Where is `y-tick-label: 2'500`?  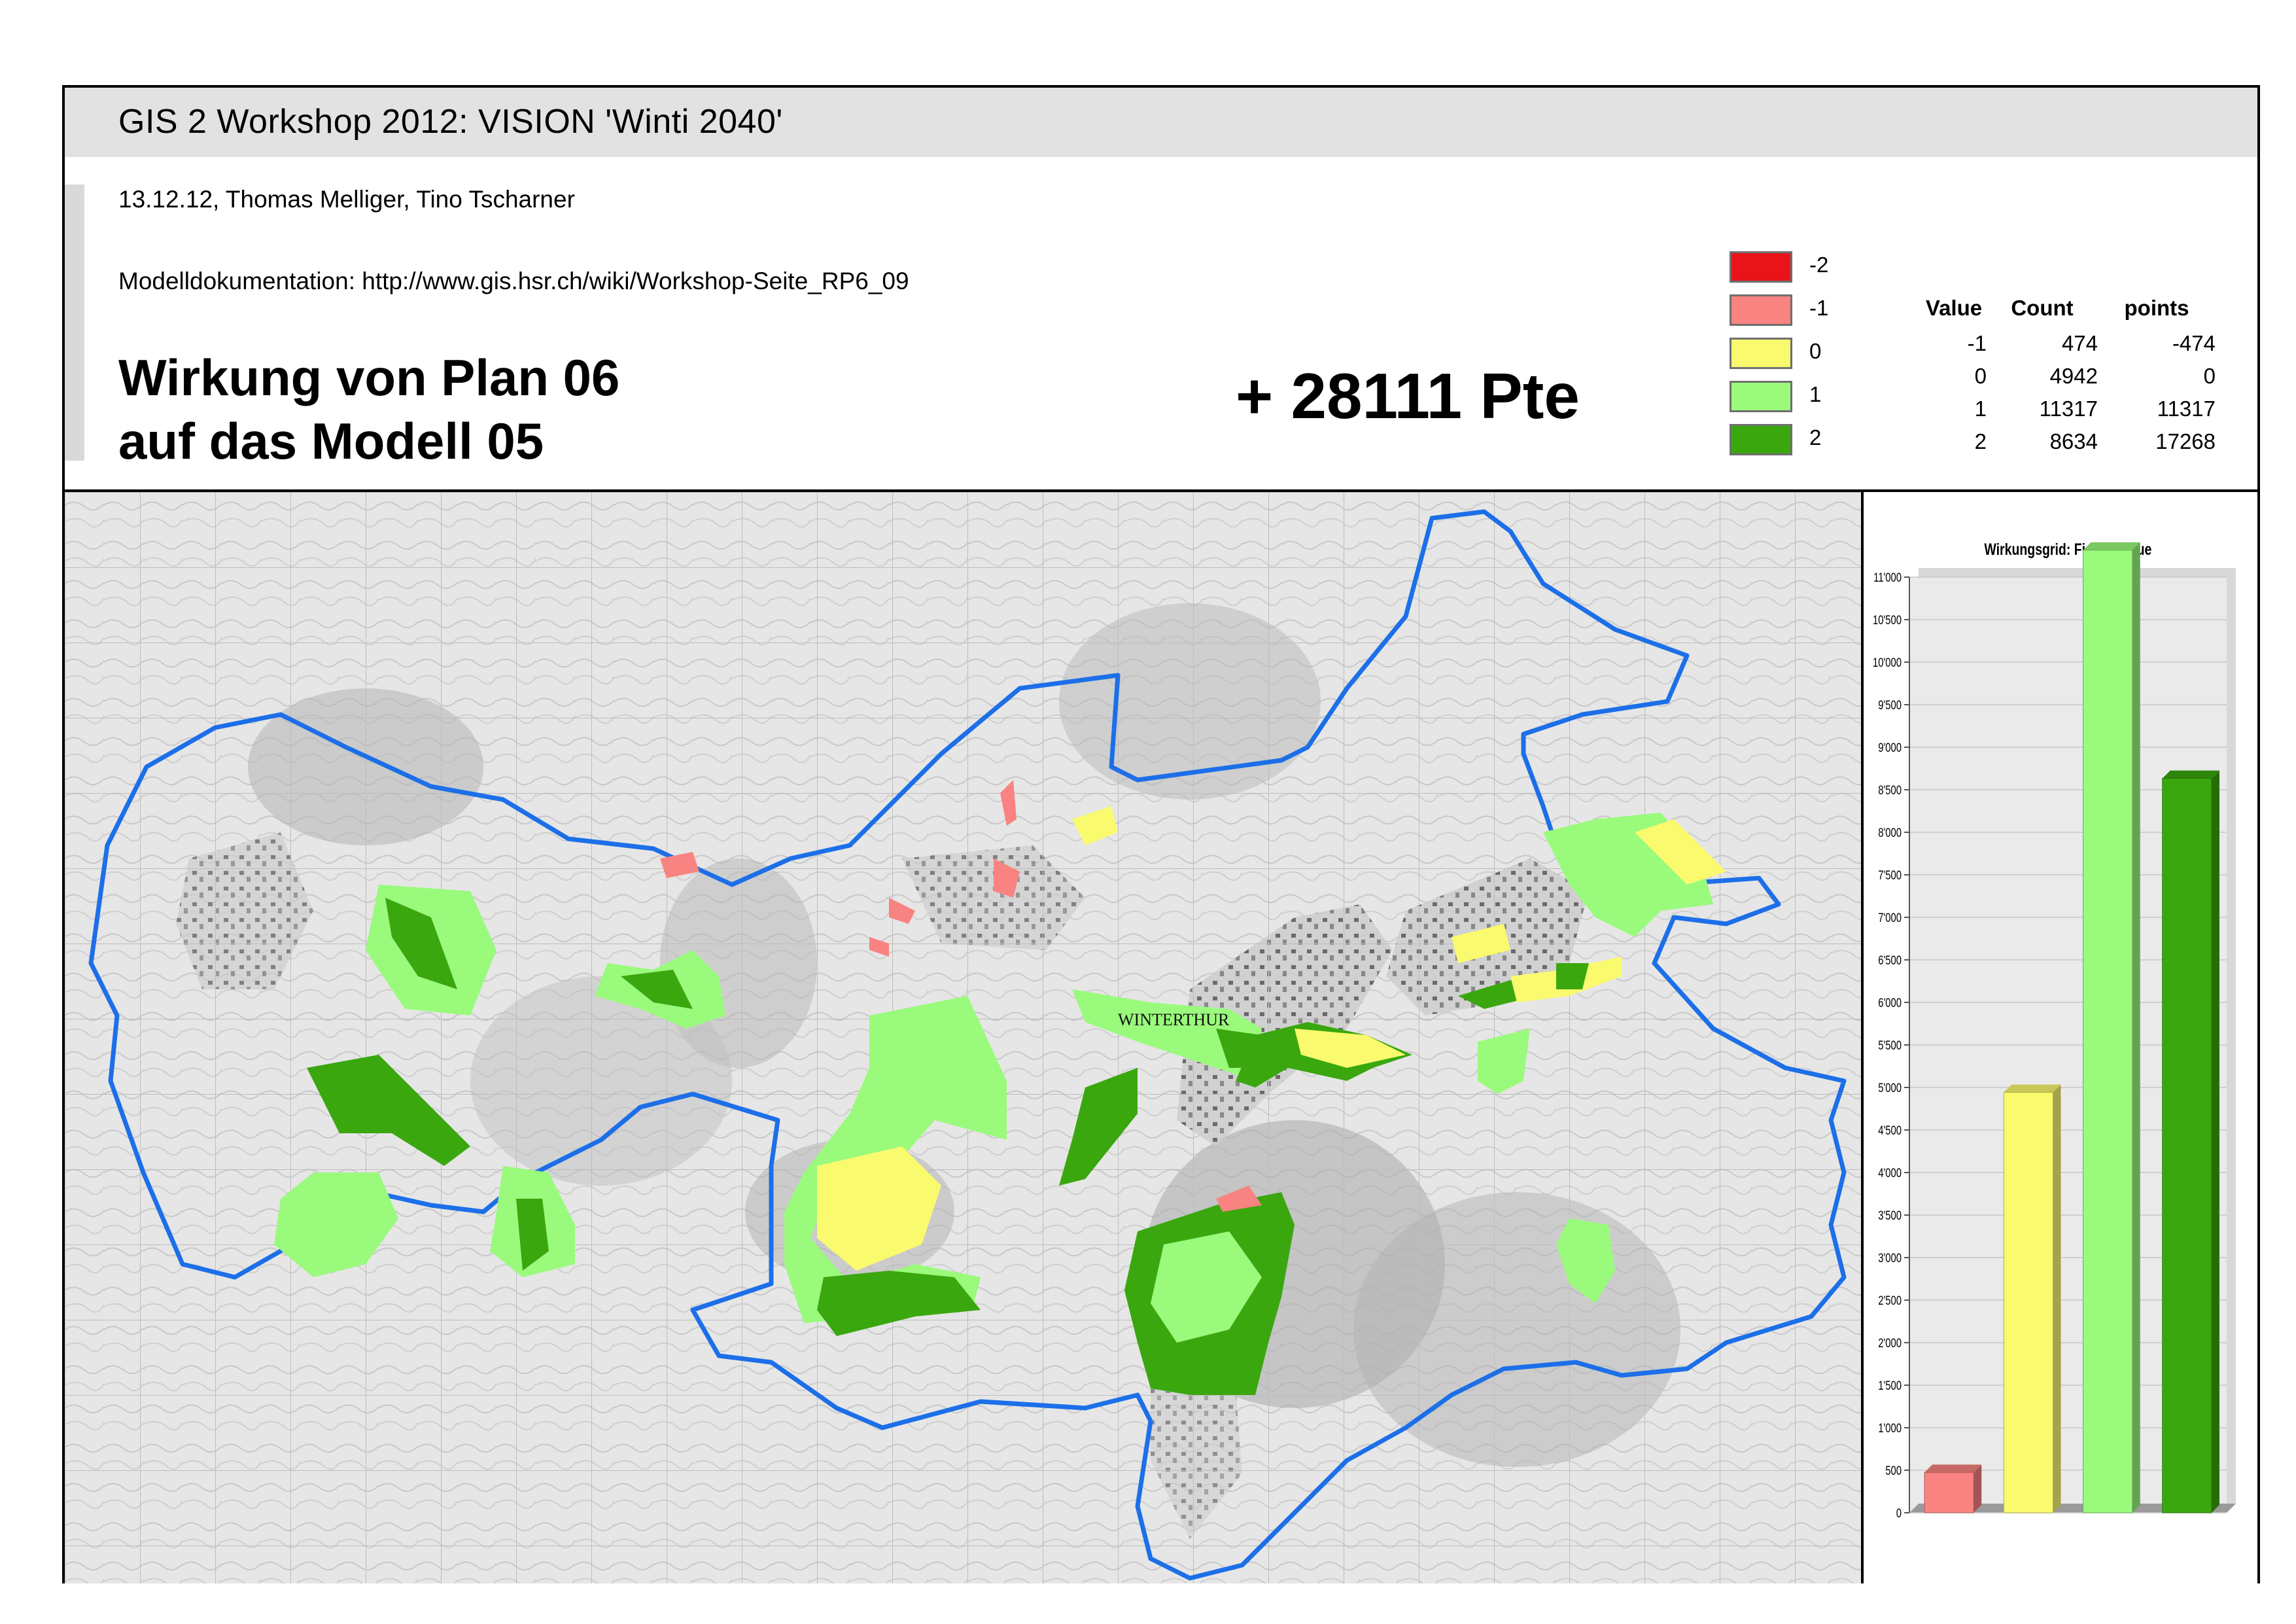 y-tick-label: 2'500 is located at coordinates (1890, 1300).